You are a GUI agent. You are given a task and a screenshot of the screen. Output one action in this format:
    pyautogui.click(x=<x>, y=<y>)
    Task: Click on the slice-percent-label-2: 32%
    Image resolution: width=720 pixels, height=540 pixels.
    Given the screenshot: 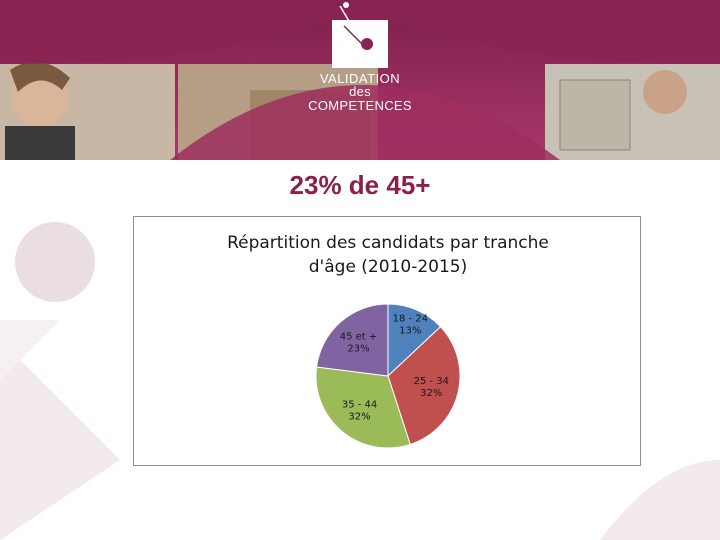 What is the action you would take?
    pyautogui.click(x=431, y=393)
    